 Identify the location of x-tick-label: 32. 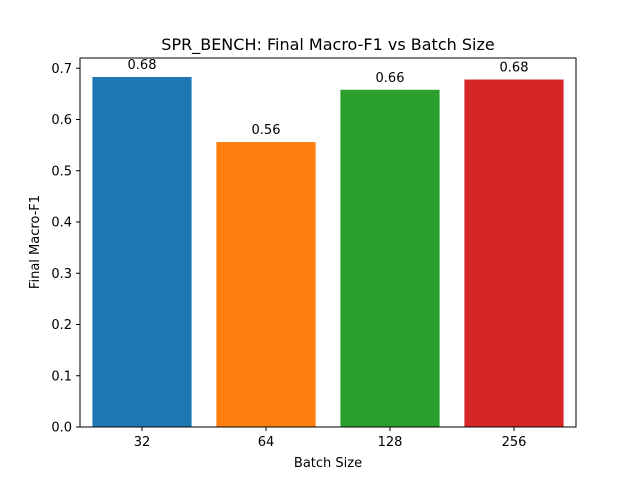
(142, 442).